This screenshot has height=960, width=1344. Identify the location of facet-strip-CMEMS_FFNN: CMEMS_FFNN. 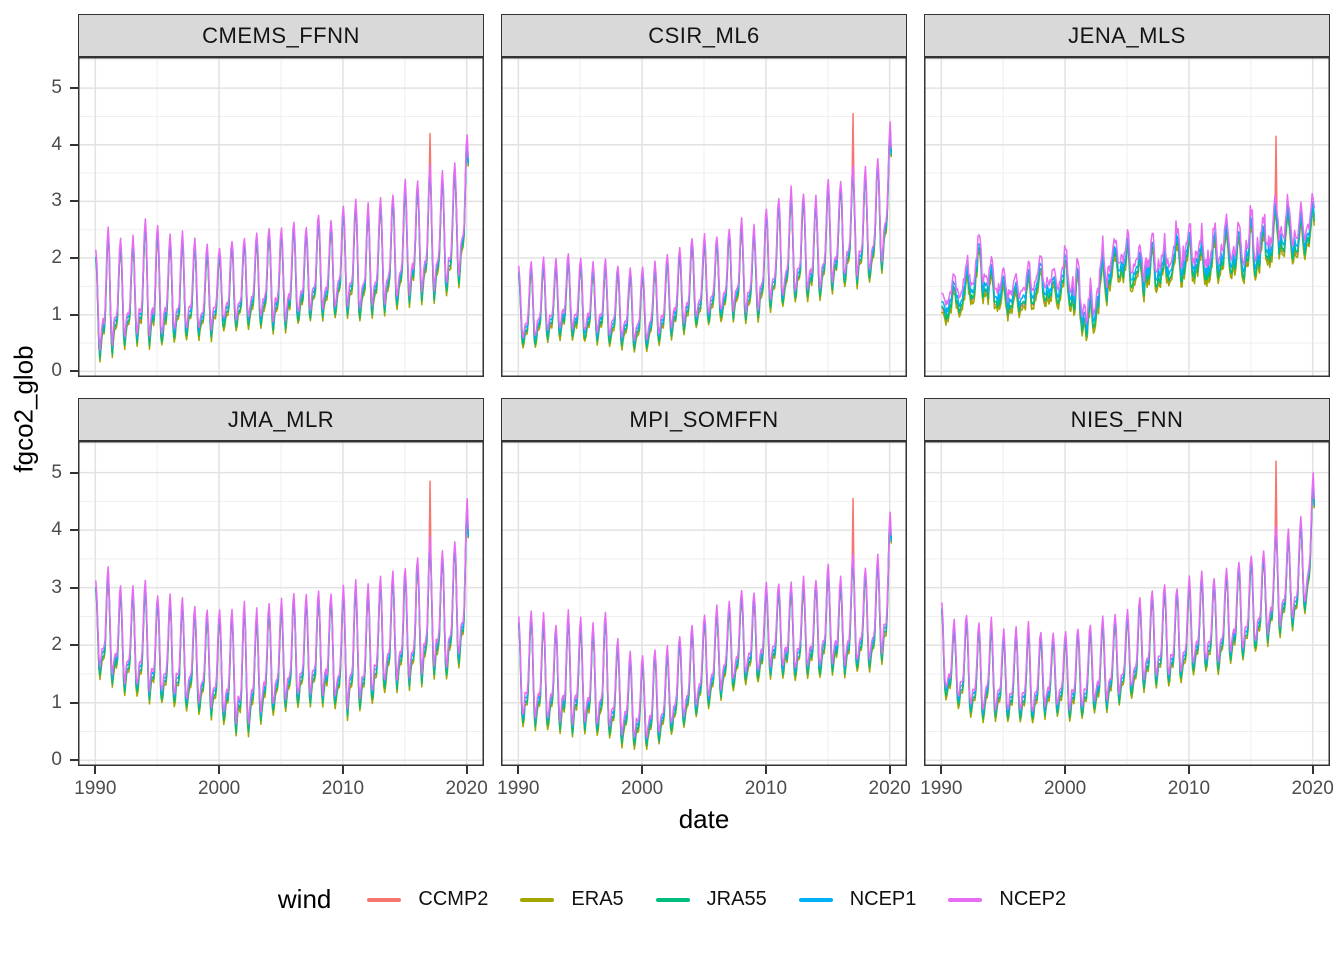
(281, 35).